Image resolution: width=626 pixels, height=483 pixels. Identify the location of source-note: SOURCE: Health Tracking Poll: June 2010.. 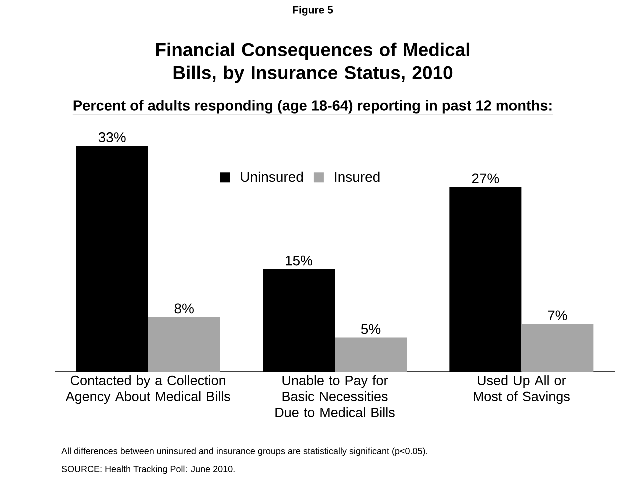
(148, 470).